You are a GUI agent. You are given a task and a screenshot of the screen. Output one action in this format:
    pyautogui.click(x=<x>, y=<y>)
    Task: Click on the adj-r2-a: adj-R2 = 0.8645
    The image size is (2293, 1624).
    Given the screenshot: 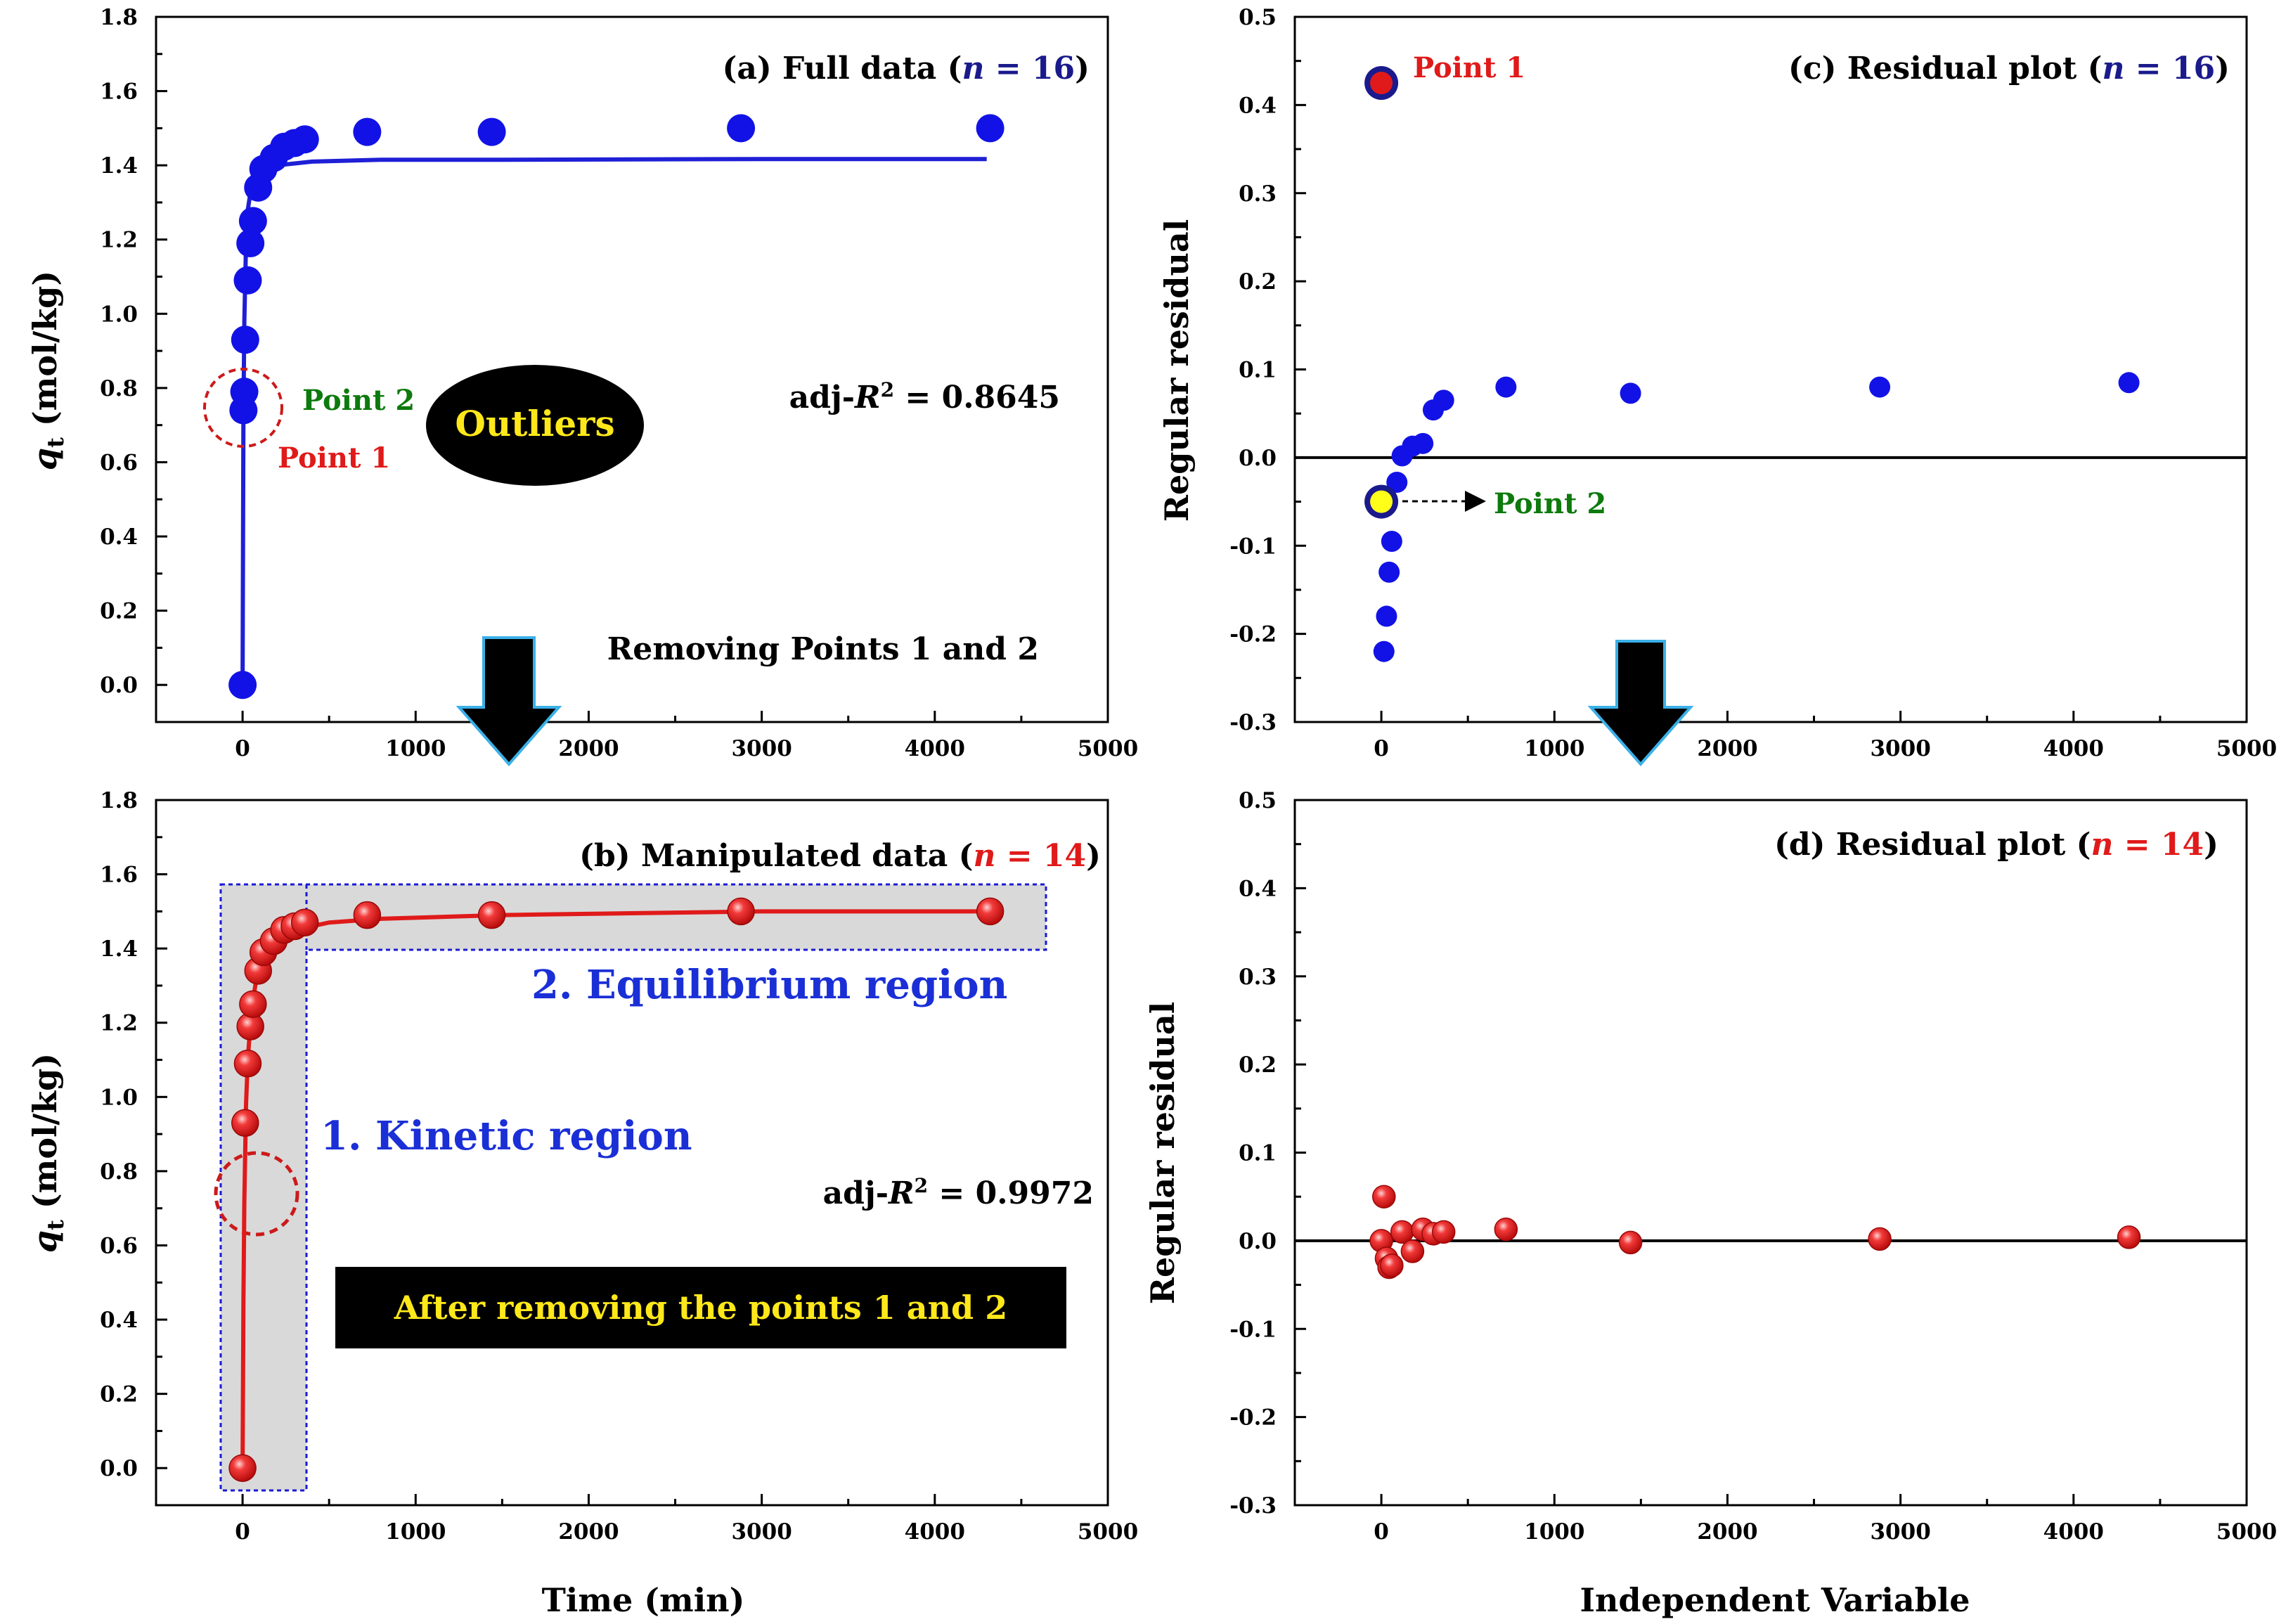 What is the action you would take?
    pyautogui.click(x=924, y=396)
    